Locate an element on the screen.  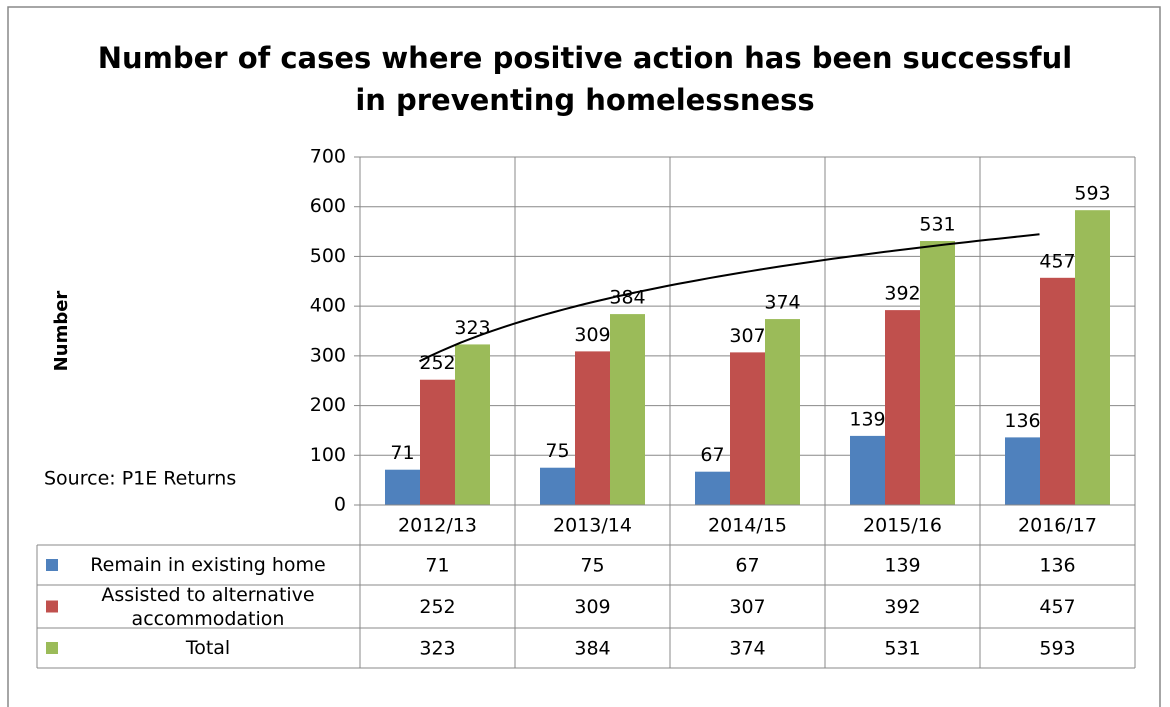
legend-label-box: Total is located at coordinates (208, 648).